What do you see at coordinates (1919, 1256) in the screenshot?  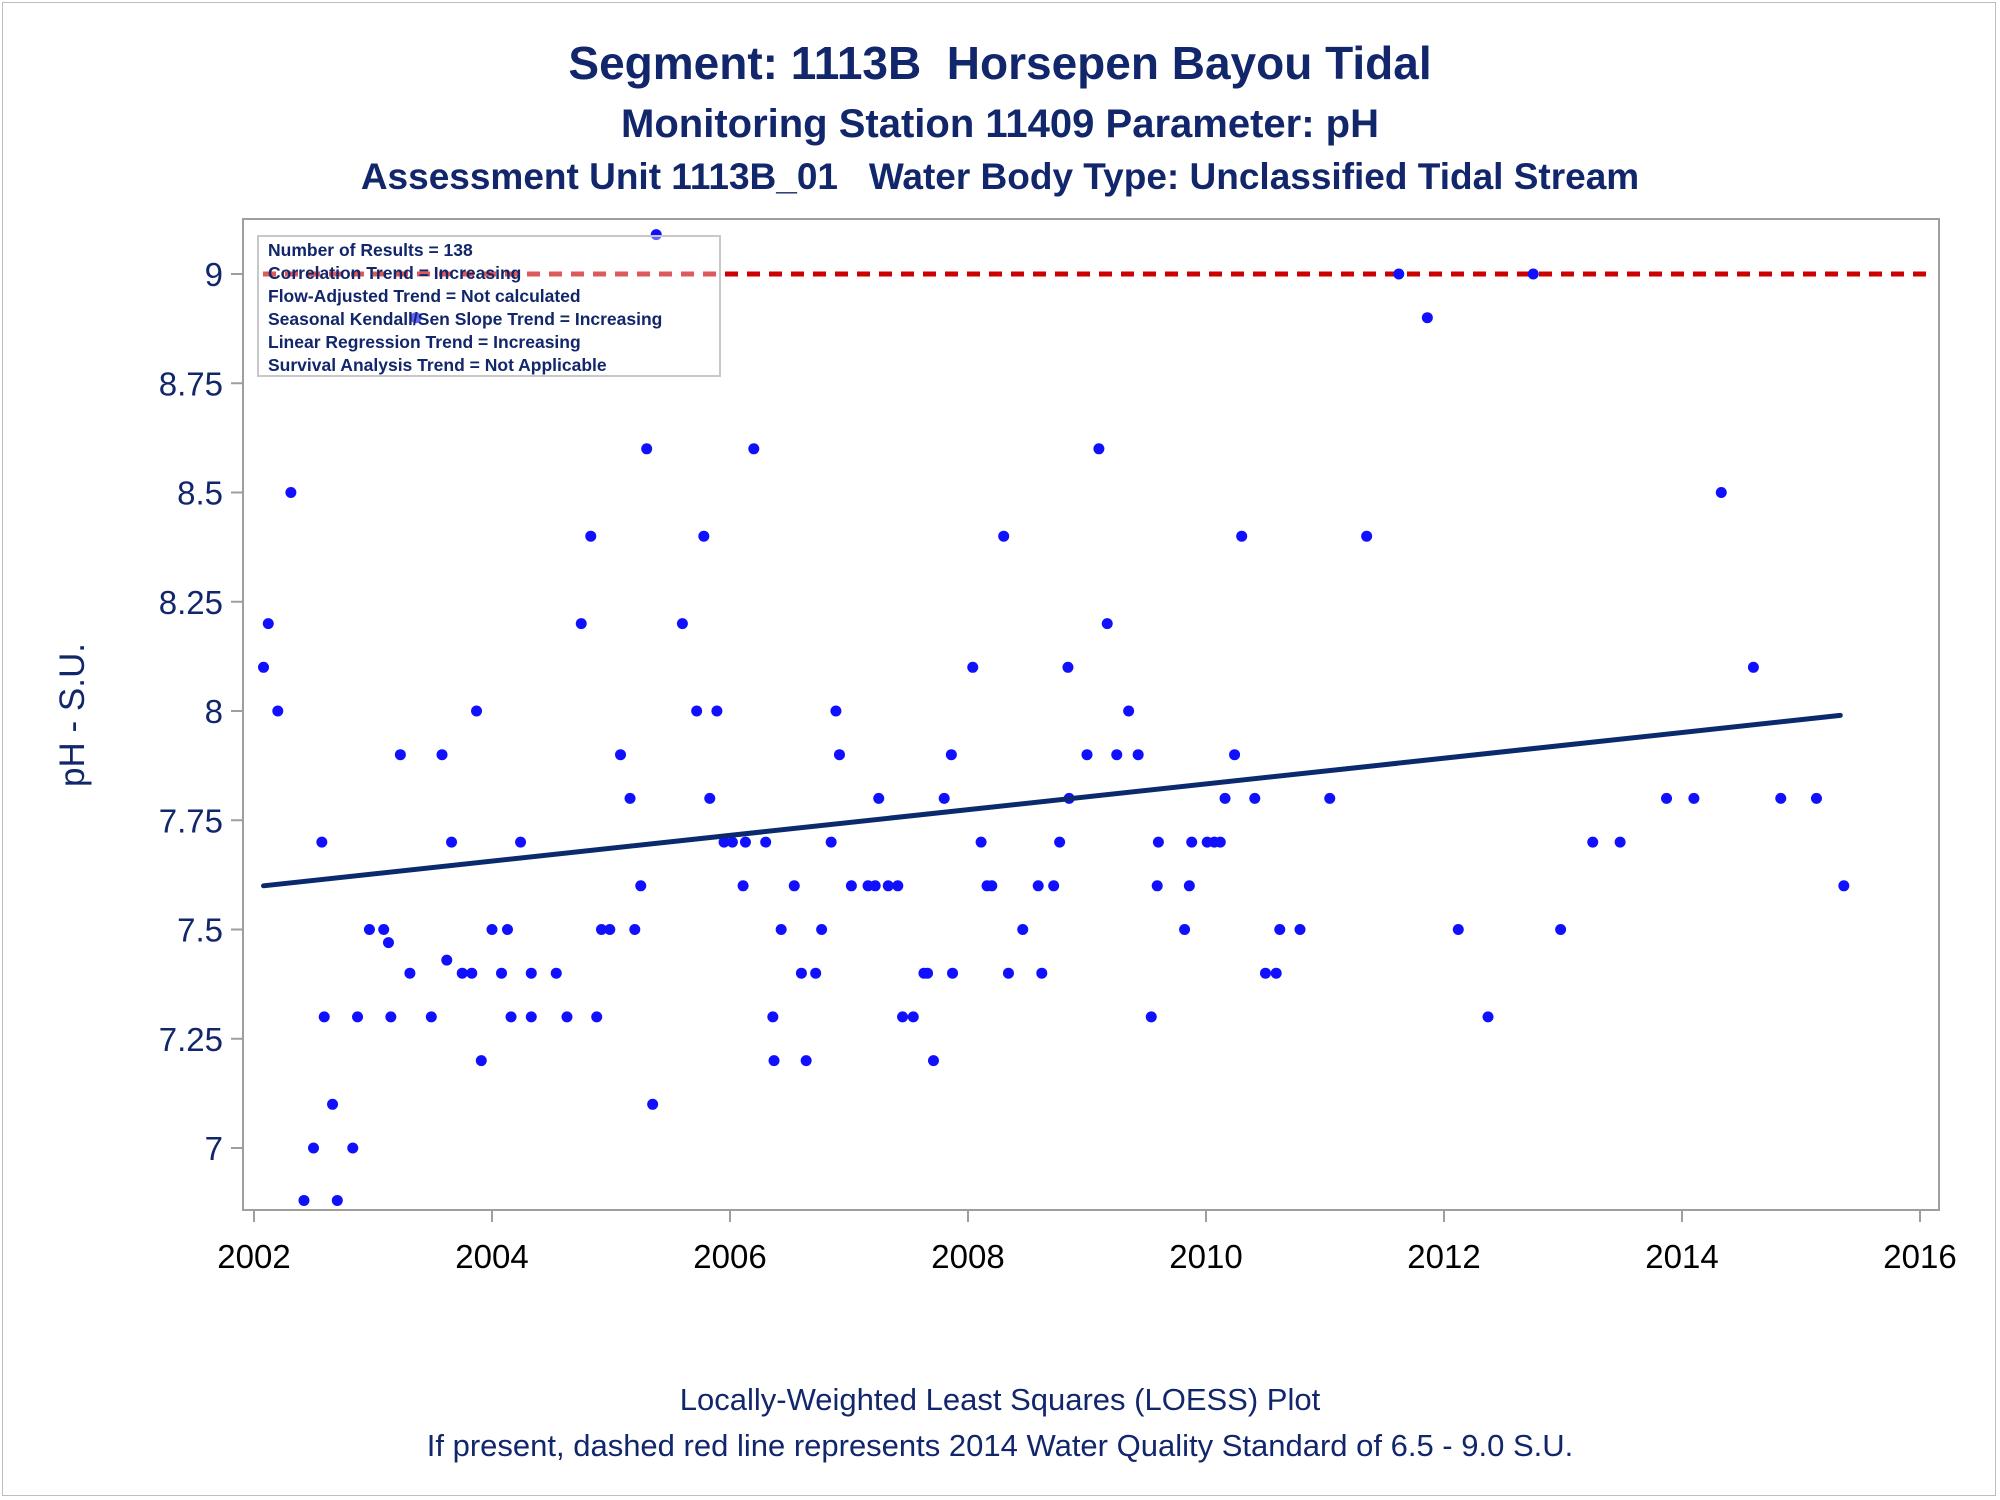 I see `x-tick-label: 2016` at bounding box center [1919, 1256].